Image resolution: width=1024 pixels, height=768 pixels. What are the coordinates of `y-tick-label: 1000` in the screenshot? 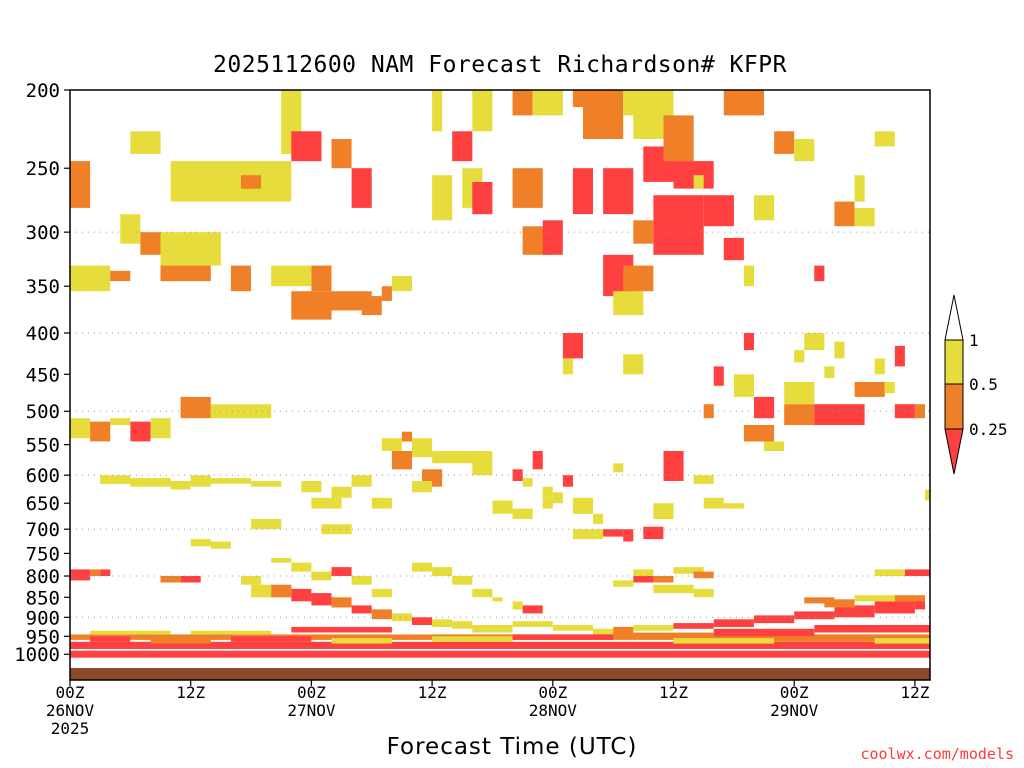 It's located at (37, 655).